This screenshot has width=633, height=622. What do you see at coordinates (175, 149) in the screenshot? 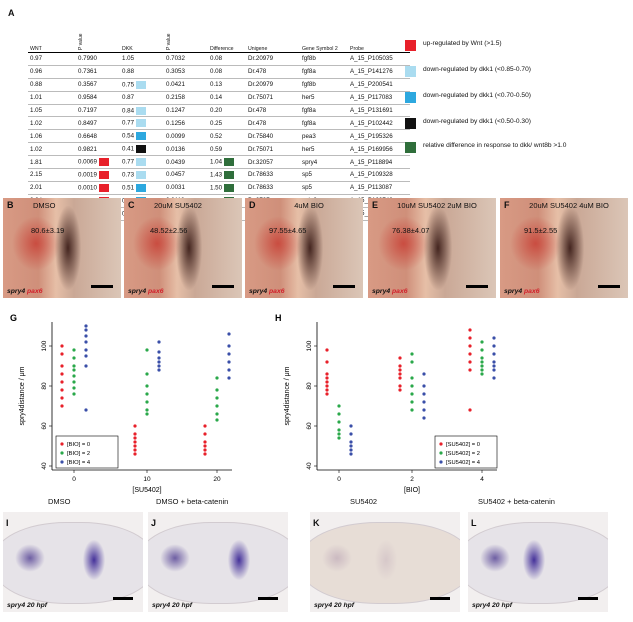
I see `cell-pvalue-dkk-text: 0.0136` at bounding box center [175, 149].